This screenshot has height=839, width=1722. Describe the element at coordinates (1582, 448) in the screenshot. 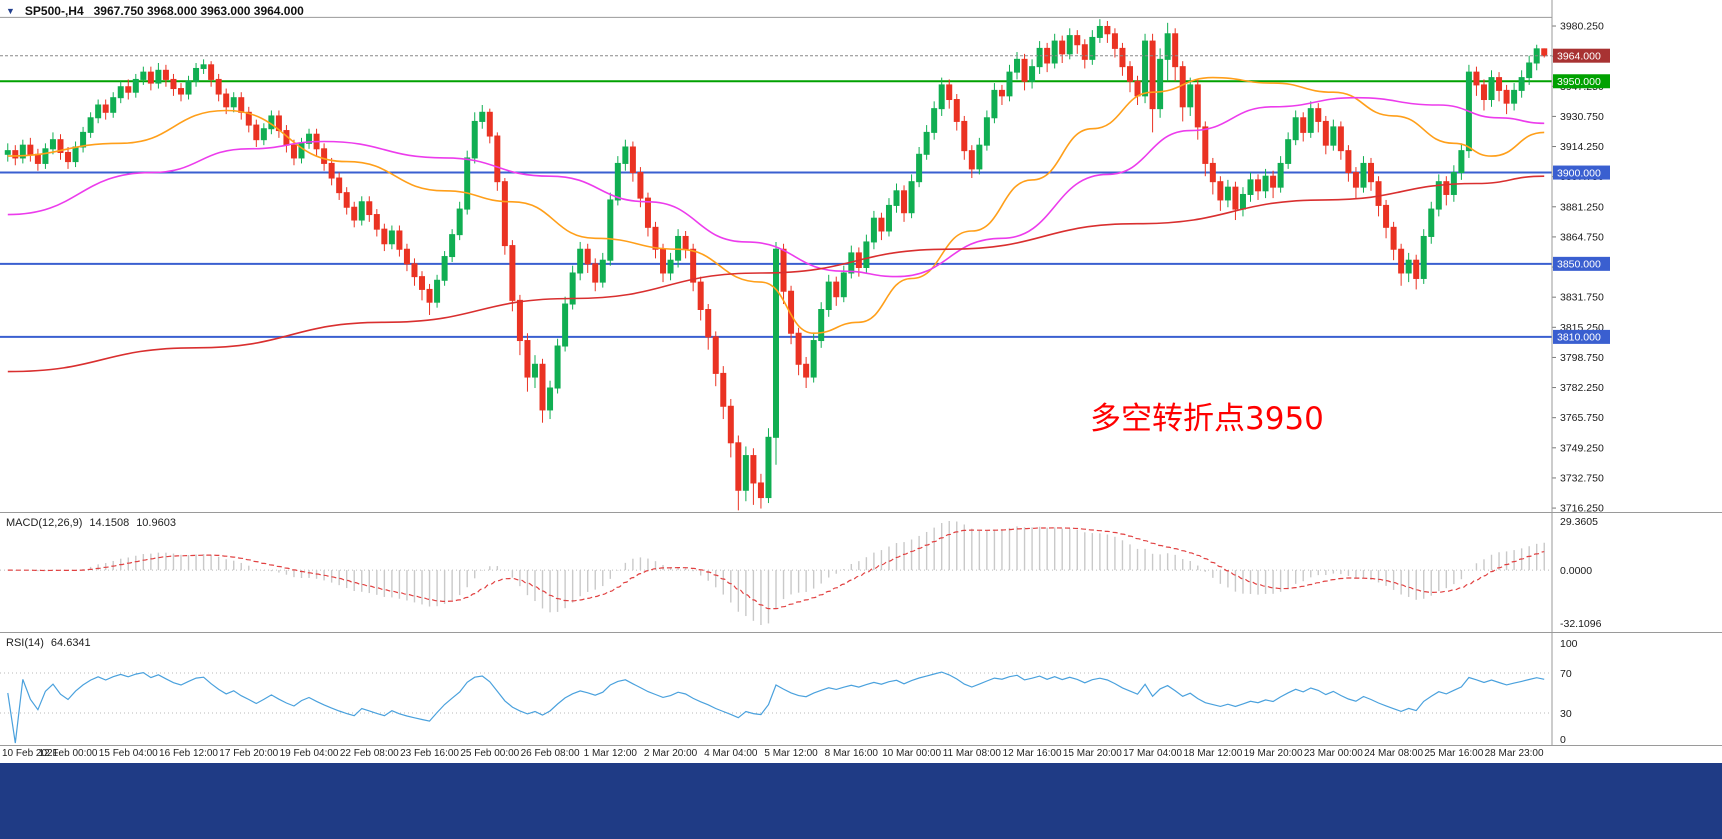

I see `price-tick-label: 3749.250` at that location.